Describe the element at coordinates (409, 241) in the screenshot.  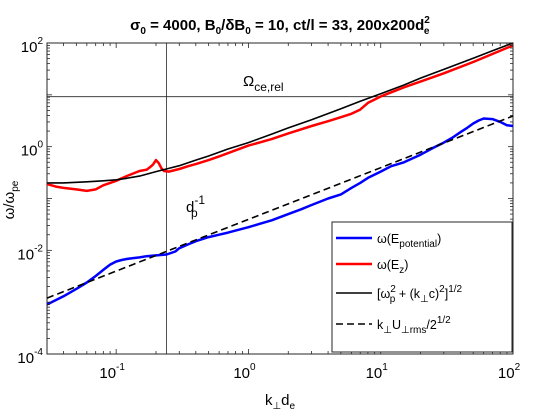
I see `legend-label-e-potential: ω(Epotential)` at that location.